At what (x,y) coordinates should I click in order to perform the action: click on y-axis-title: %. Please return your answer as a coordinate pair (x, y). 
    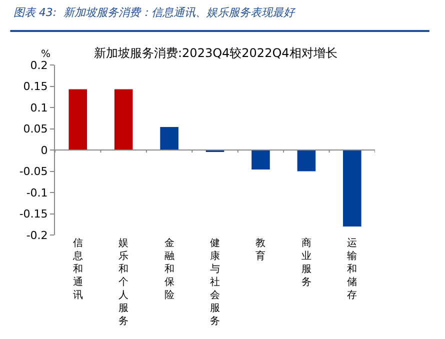
    Looking at the image, I should click on (46, 54).